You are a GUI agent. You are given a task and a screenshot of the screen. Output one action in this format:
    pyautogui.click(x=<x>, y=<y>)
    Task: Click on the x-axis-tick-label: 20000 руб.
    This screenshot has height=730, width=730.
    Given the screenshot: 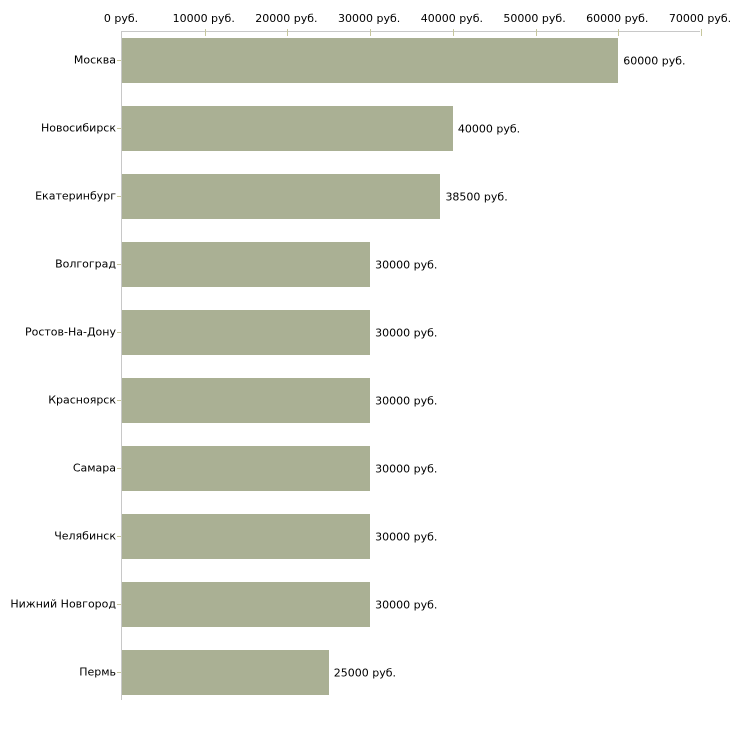 What is the action you would take?
    pyautogui.click(x=286, y=18)
    